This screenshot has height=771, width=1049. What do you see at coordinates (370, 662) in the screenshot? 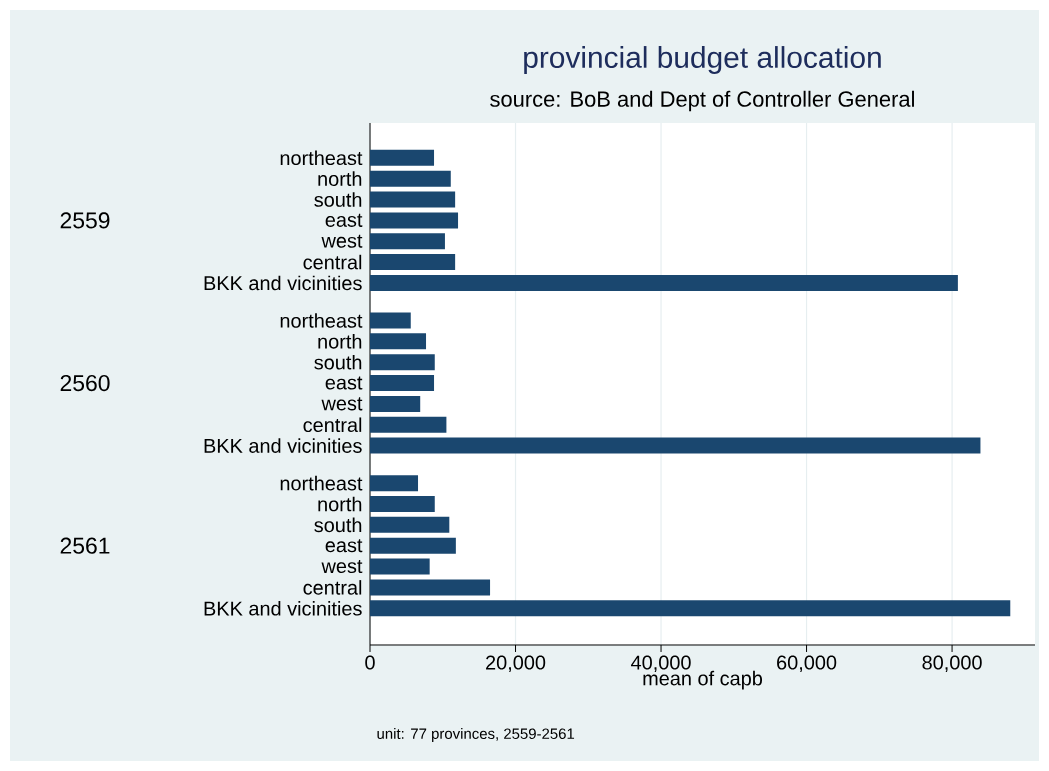
I see `x-tick-label: 0` at bounding box center [370, 662].